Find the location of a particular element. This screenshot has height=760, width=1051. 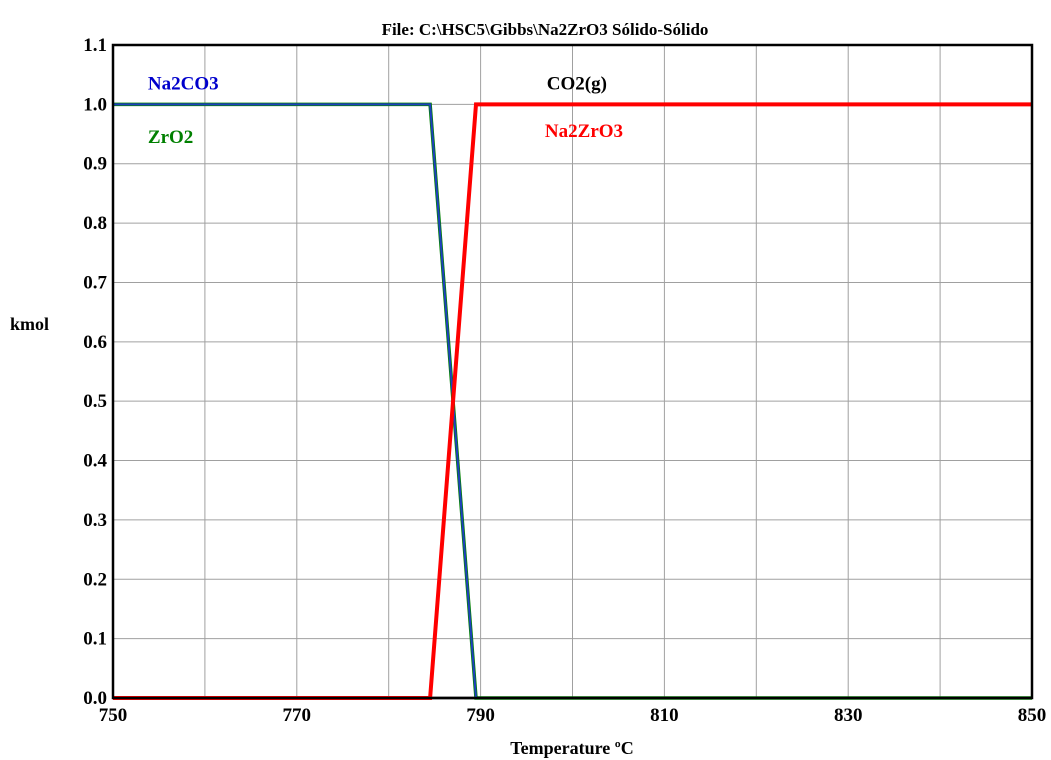

x-tick-label: 810 is located at coordinates (664, 715).